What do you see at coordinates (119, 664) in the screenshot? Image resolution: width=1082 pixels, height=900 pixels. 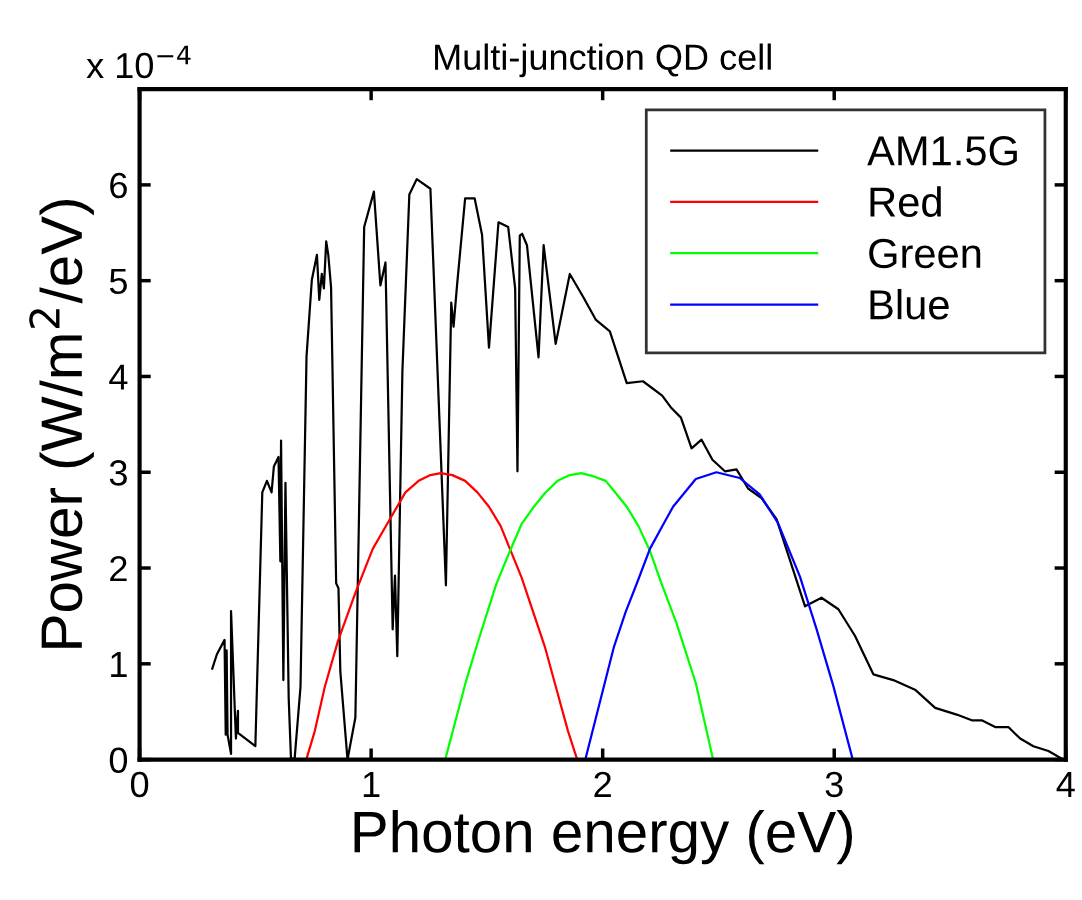 I see `y-tick-label: 1` at bounding box center [119, 664].